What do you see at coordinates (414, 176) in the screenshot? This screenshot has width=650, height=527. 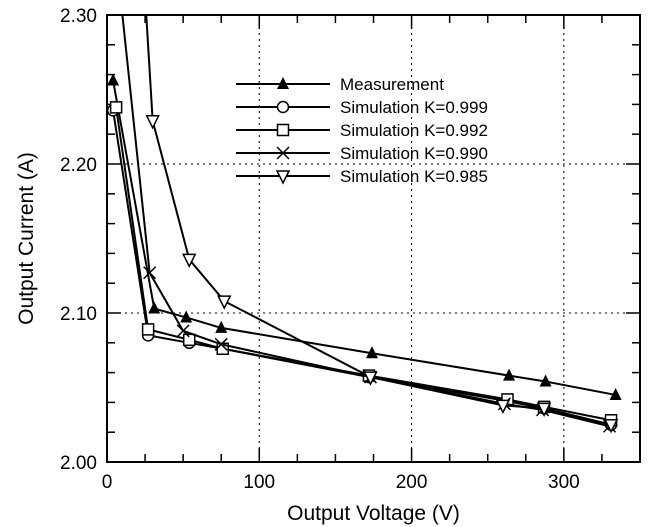 I see `legend-label: Simulation K=0.985` at bounding box center [414, 176].